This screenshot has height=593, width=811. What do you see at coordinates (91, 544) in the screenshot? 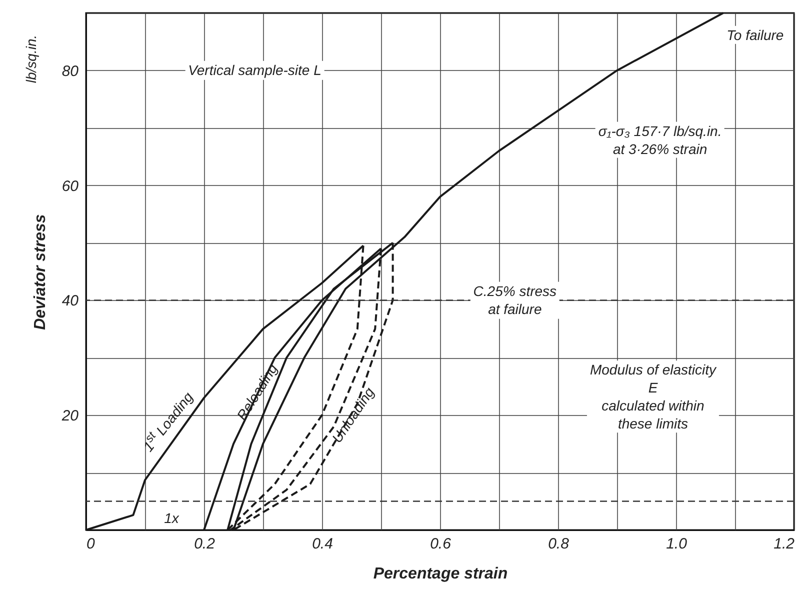
I see `x-tick-label: 0` at bounding box center [91, 544].